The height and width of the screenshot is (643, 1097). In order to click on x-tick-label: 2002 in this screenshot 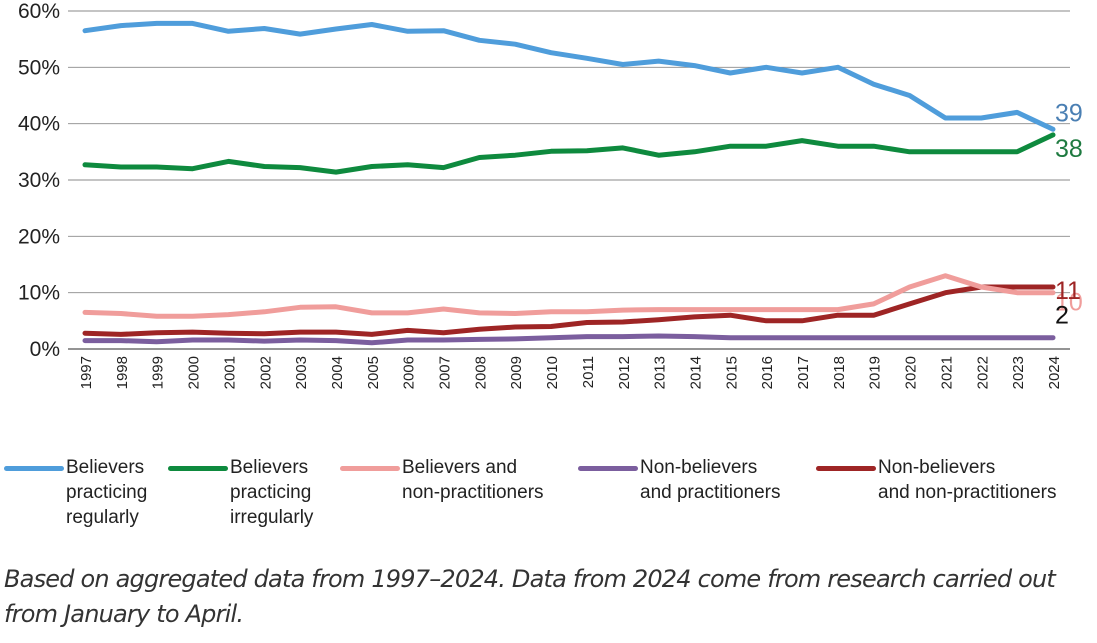, I will do `click(265, 372)`.